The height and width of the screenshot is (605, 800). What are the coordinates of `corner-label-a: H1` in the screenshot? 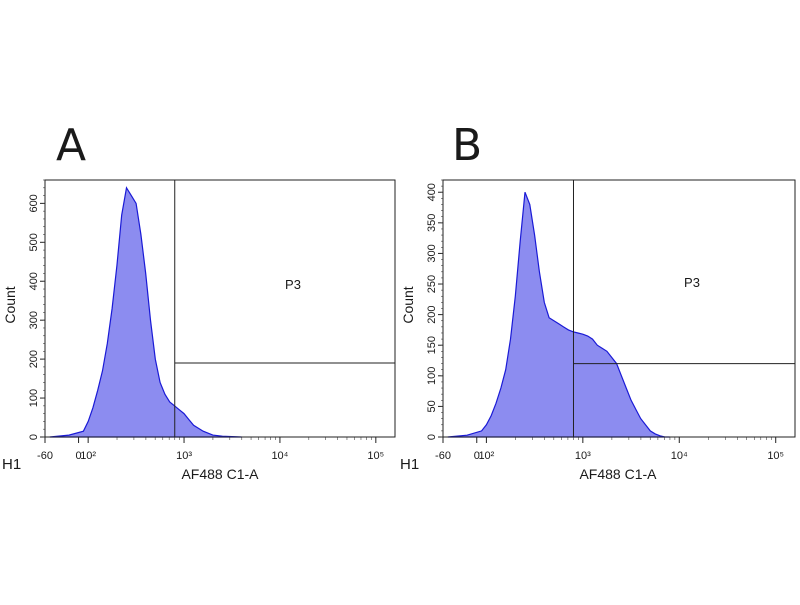 It's located at (11, 464).